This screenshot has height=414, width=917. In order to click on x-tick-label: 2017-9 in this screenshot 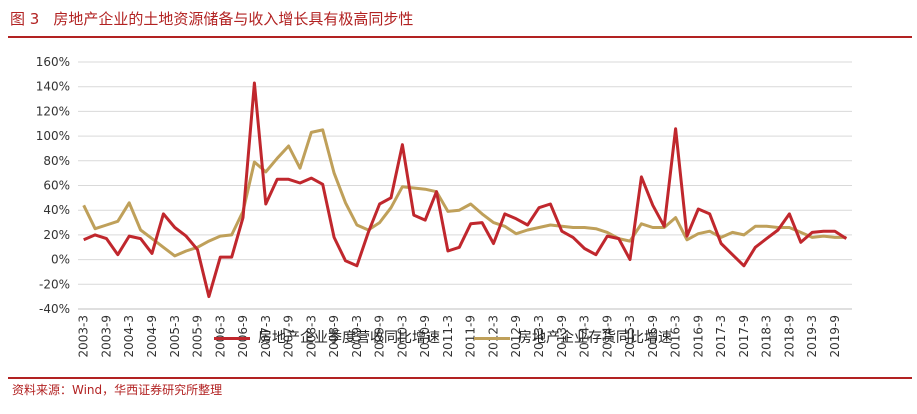, I will do `click(744, 336)`.